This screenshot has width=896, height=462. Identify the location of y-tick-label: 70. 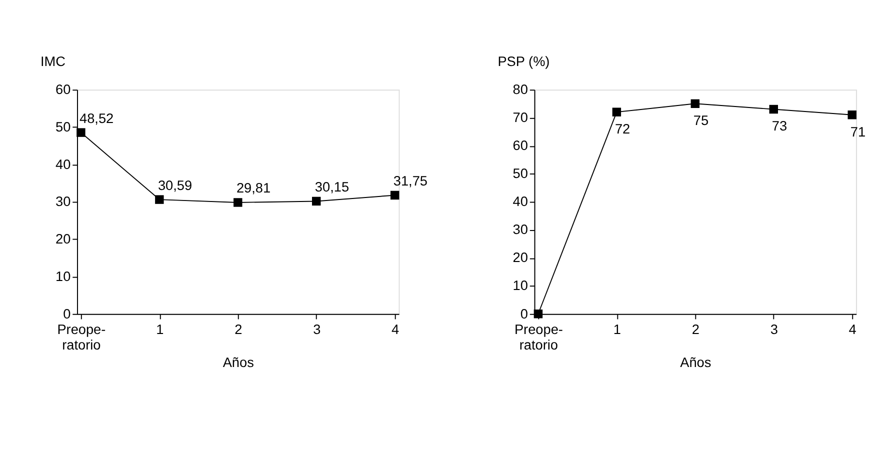
(520, 118).